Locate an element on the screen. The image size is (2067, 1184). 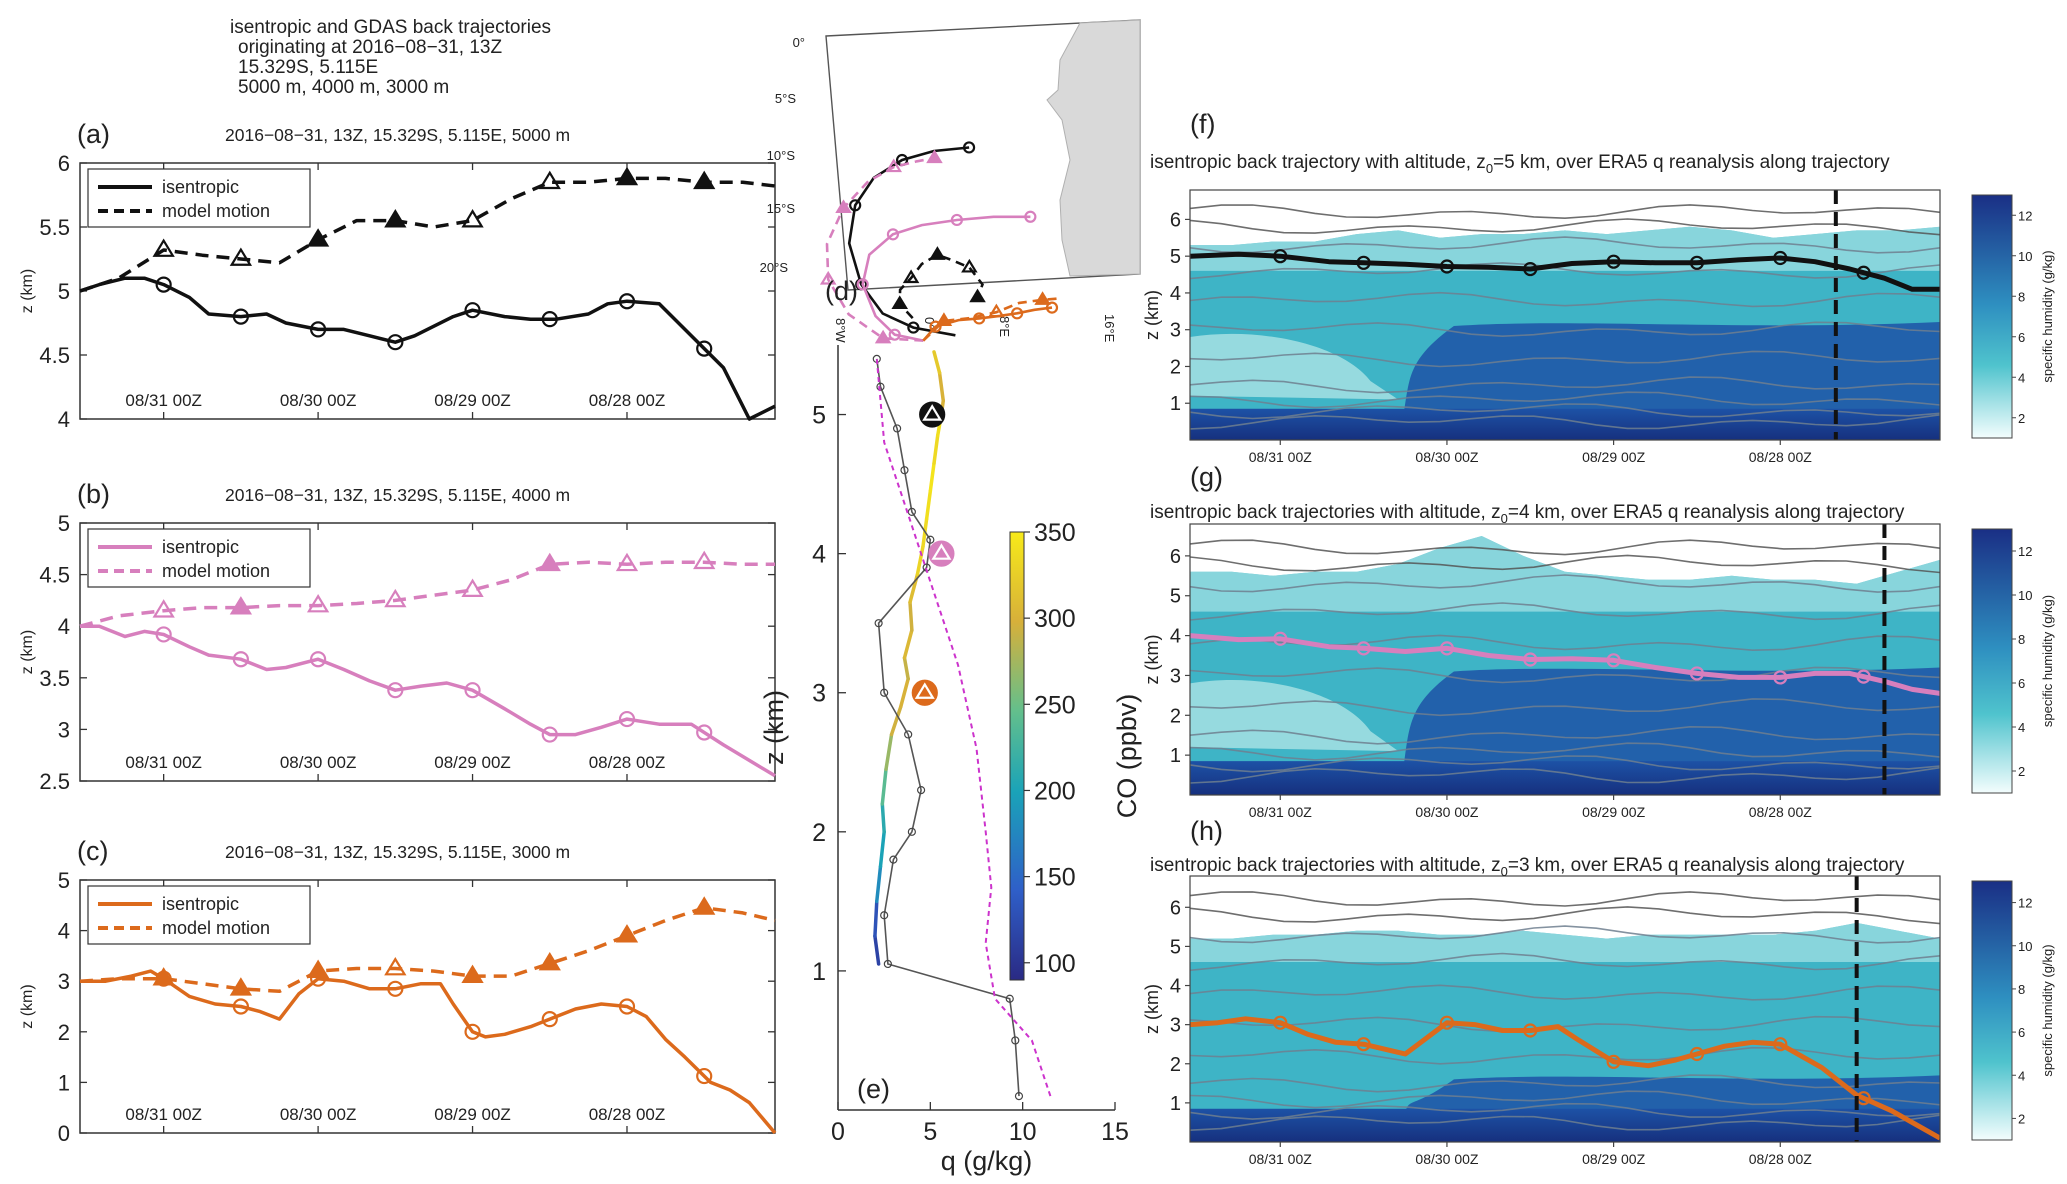
start-level-triangle is located at coordinates (941, 551).